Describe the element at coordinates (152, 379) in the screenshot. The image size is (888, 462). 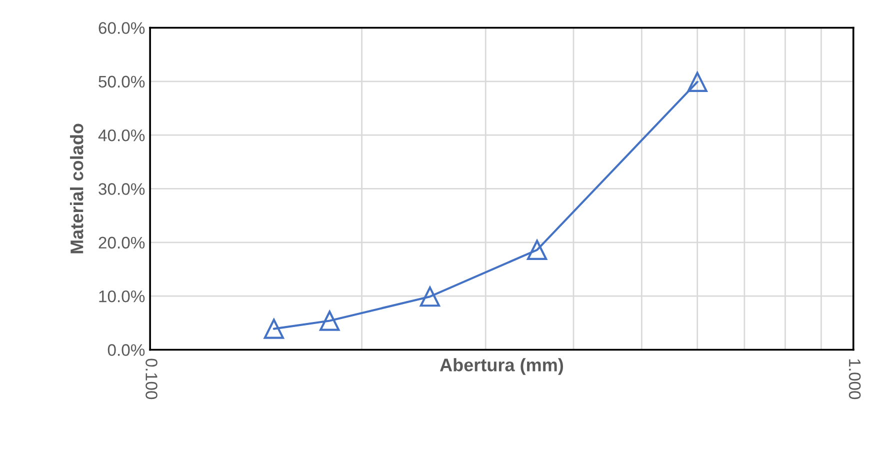
I see `x-tick-label: 0.100` at that location.